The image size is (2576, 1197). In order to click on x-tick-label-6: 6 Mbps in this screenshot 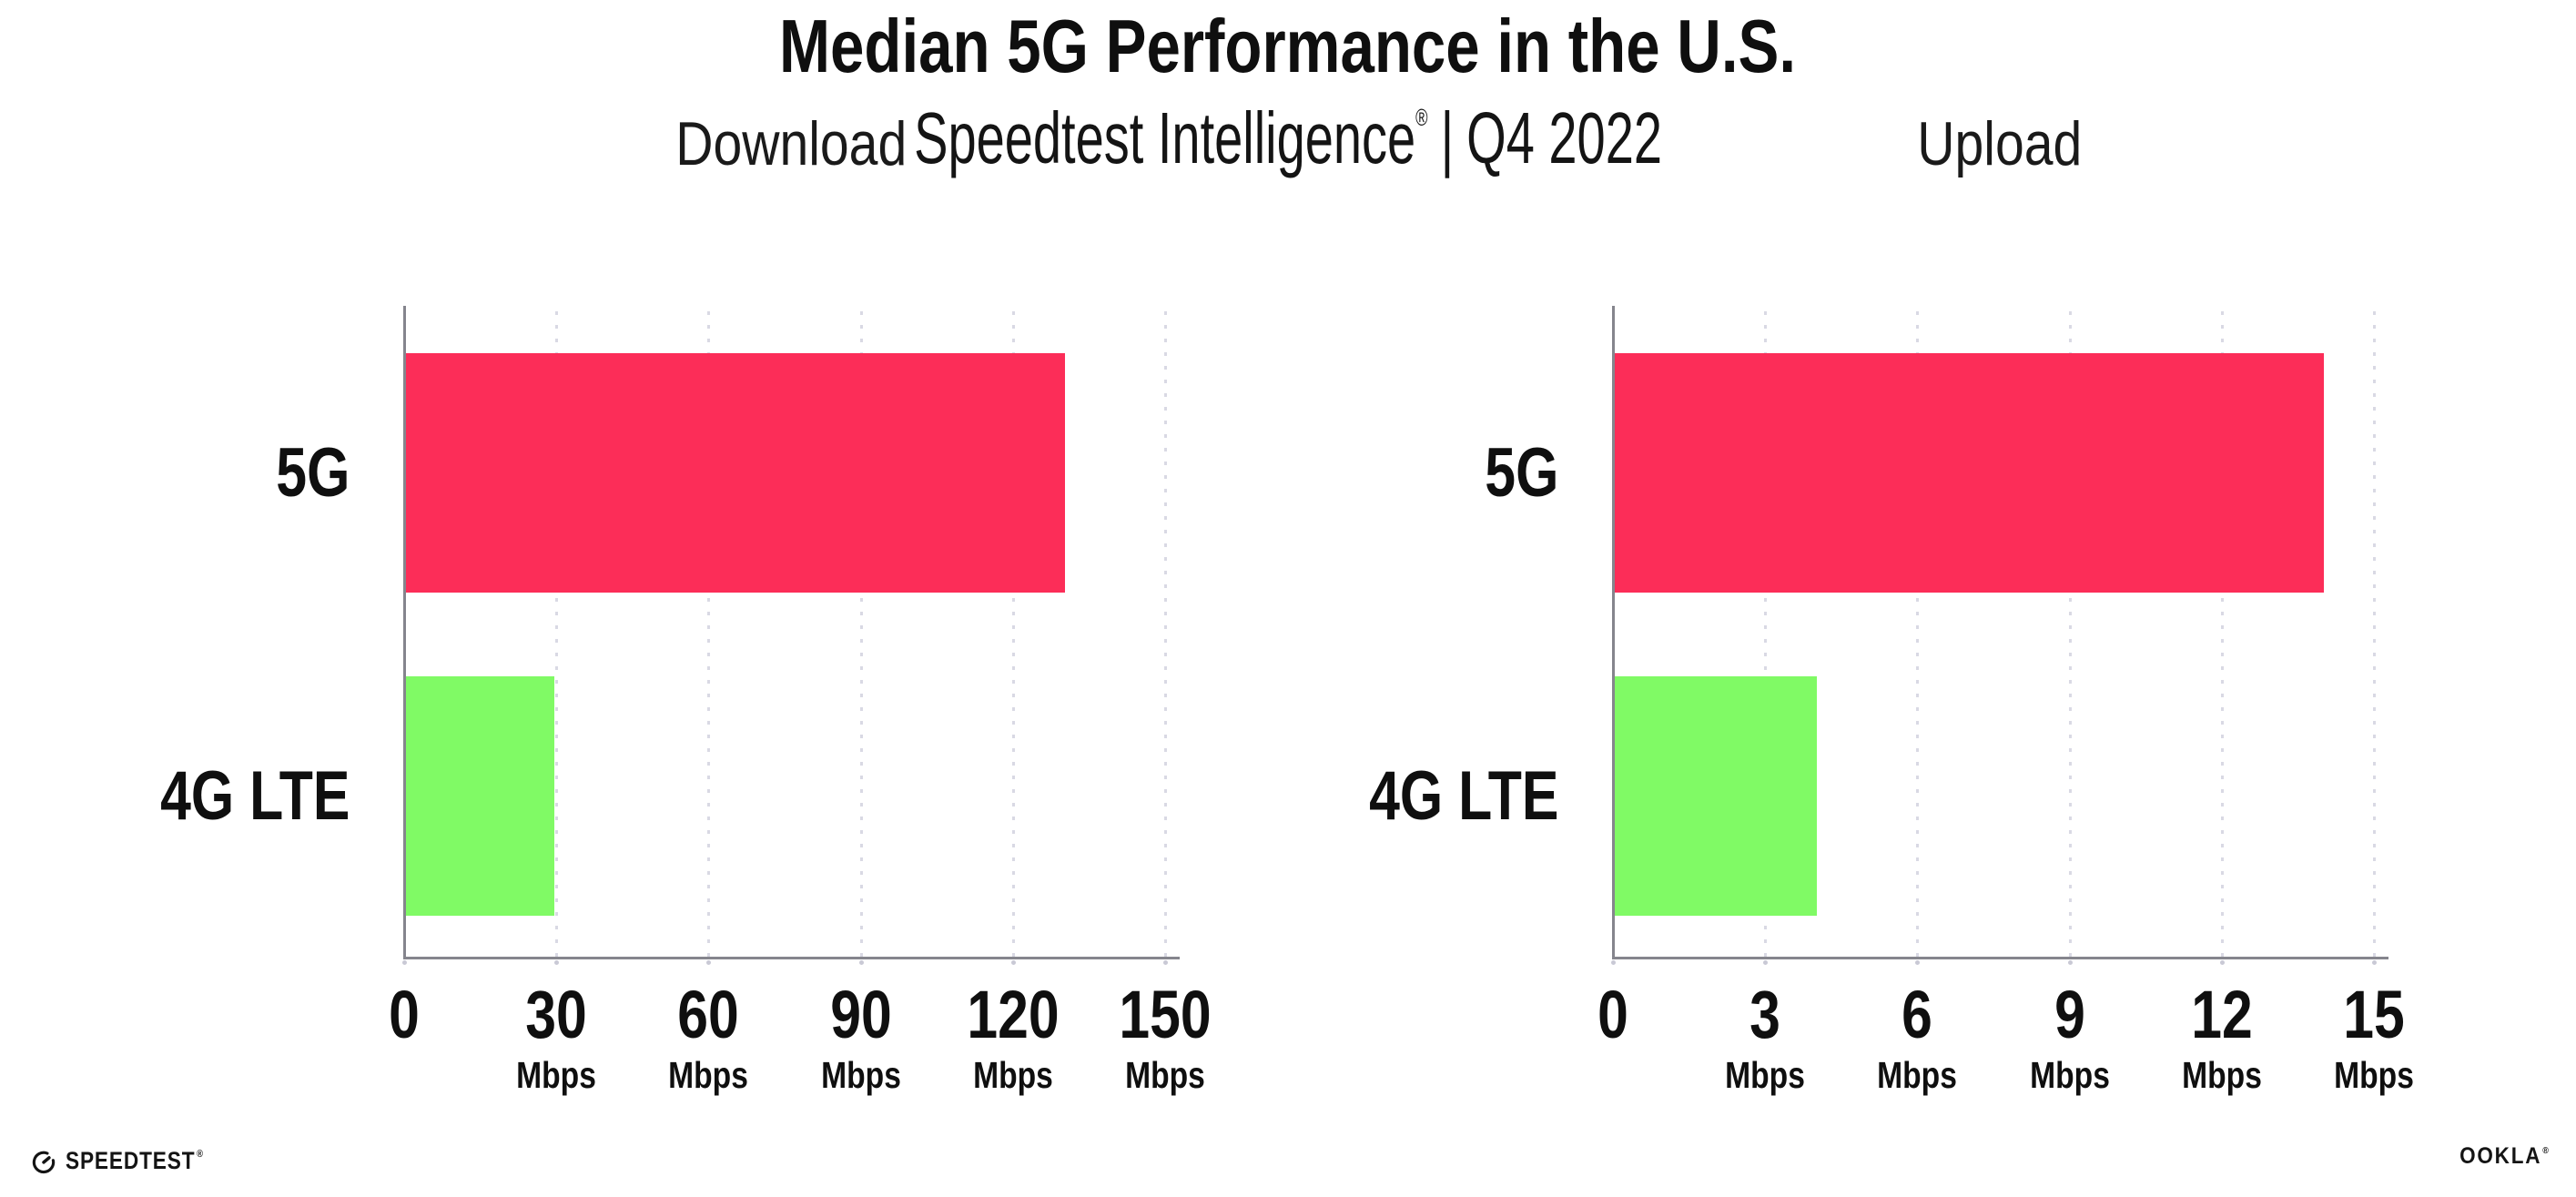, I will do `click(1918, 1037)`.